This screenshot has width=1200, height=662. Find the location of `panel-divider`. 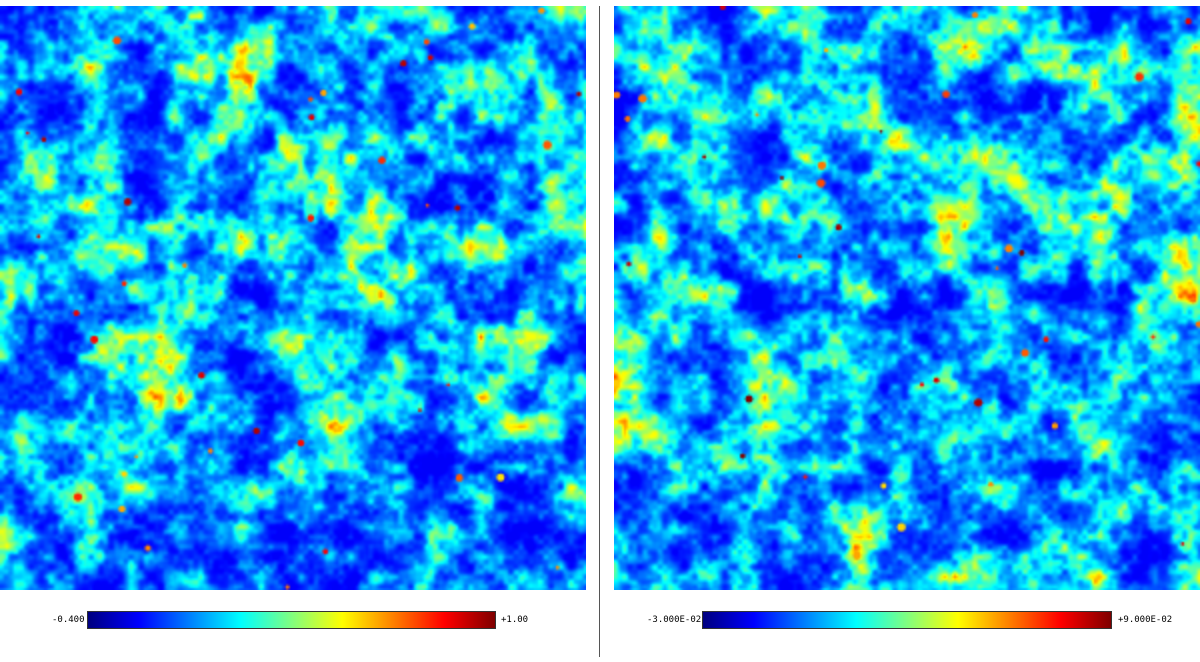

panel-divider is located at coordinates (599, 331).